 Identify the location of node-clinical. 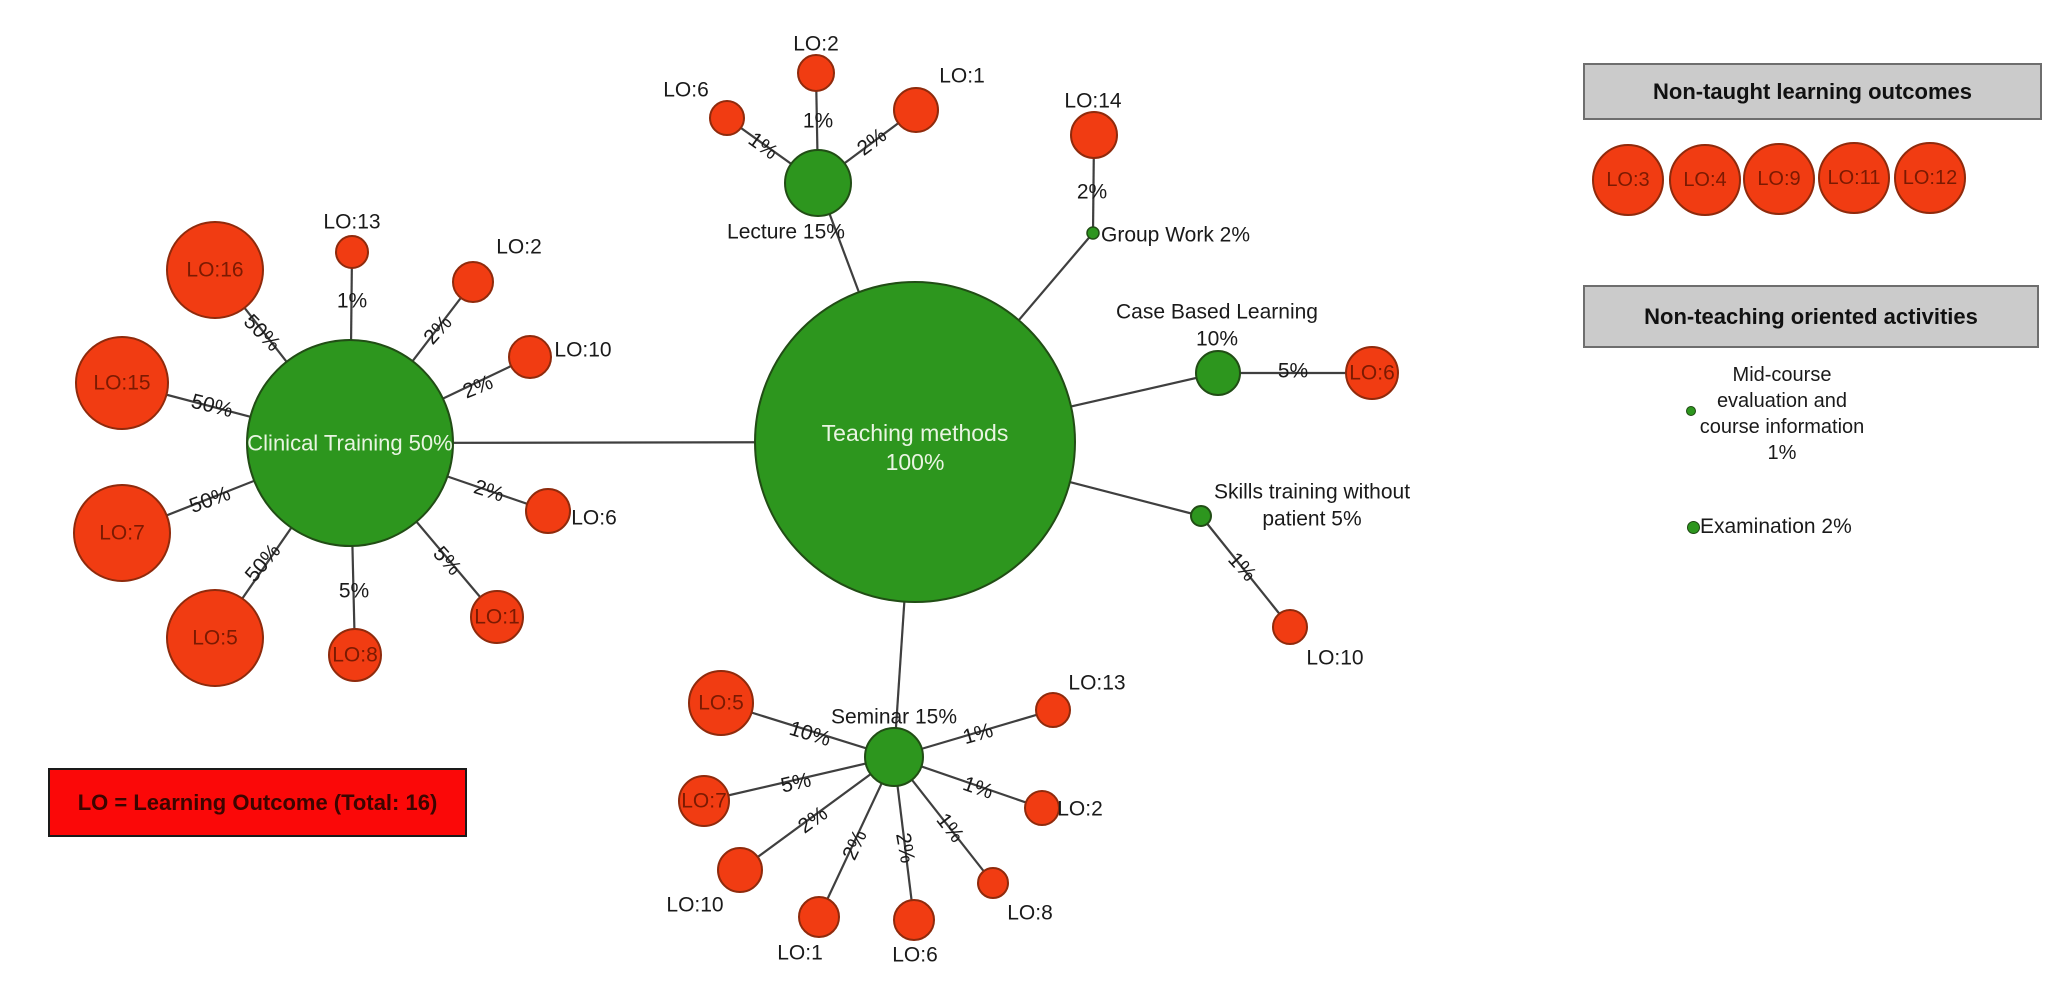
(350, 443).